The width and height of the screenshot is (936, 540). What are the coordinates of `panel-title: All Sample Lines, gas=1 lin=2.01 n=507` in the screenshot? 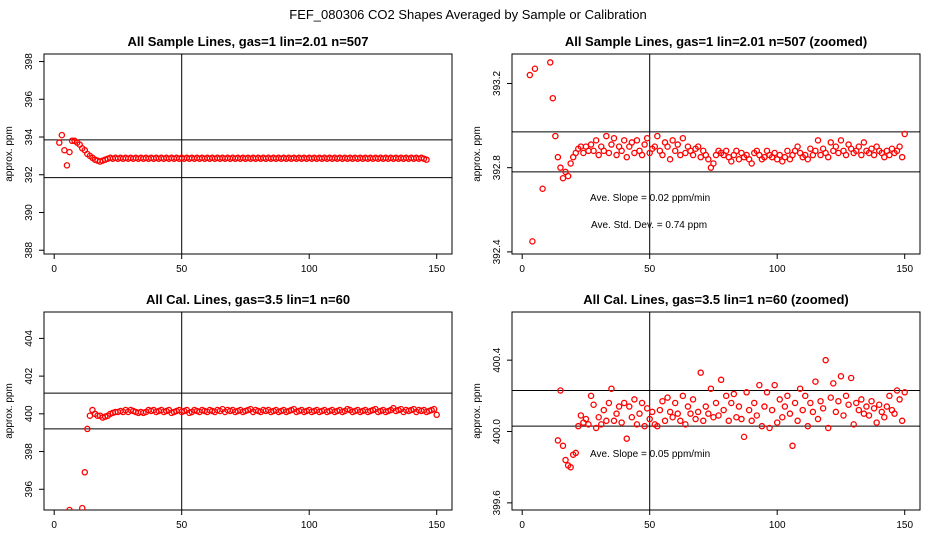 It's located at (248, 41).